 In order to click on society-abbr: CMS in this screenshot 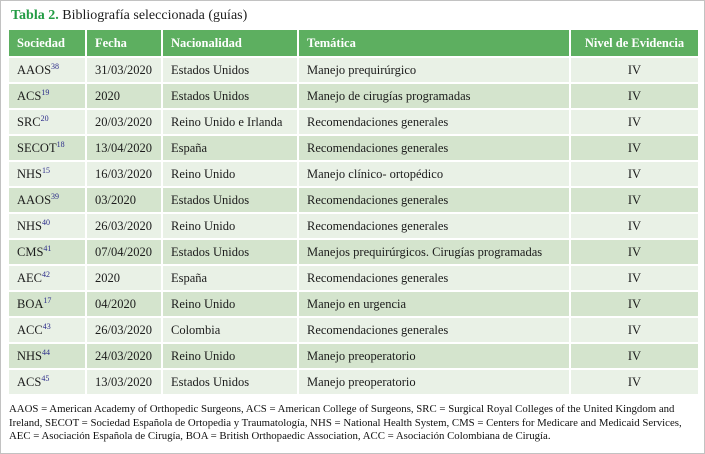, I will do `click(30, 251)`.